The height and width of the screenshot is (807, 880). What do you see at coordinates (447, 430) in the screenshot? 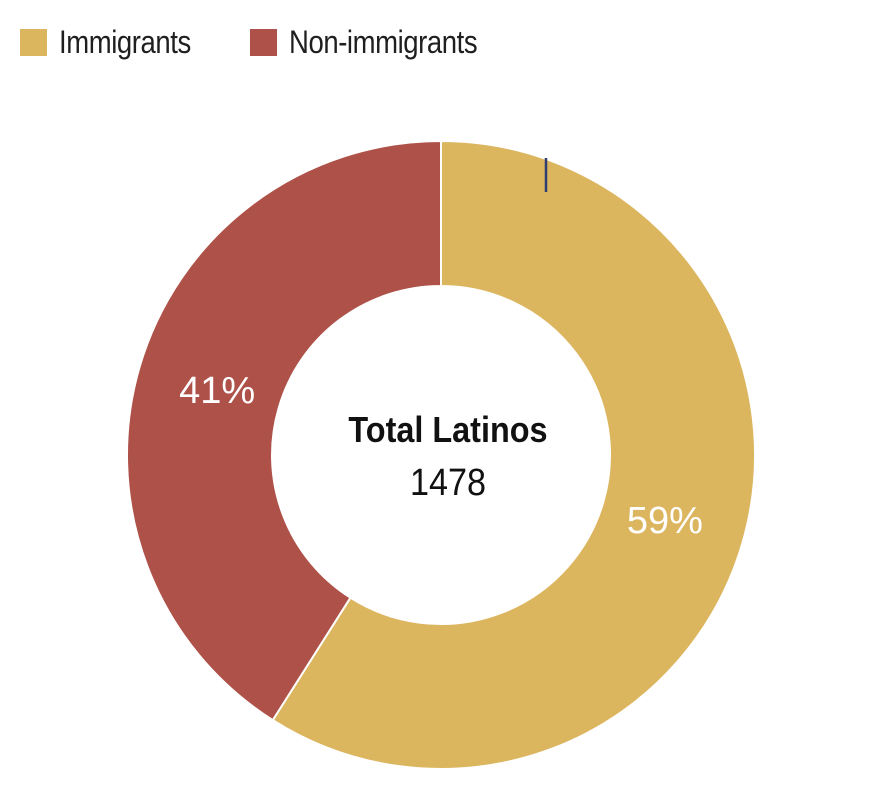
I see `center-title: Total Latinos` at bounding box center [447, 430].